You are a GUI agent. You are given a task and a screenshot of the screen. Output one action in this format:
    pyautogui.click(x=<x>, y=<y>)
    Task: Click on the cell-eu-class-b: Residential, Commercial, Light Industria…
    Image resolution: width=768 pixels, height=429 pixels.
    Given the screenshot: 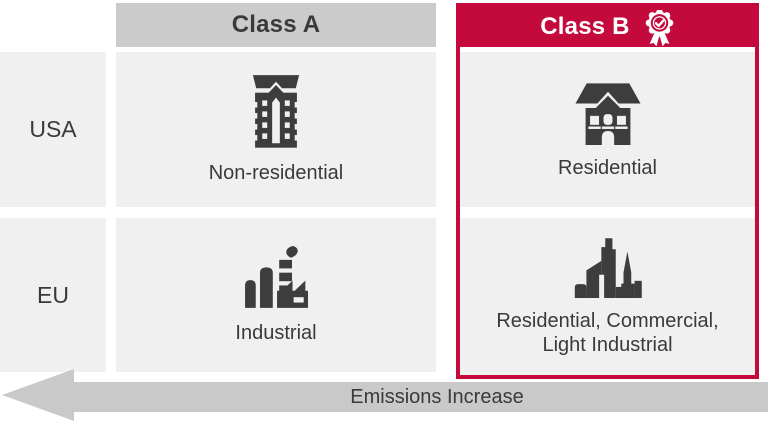 What is the action you would take?
    pyautogui.click(x=607, y=296)
    